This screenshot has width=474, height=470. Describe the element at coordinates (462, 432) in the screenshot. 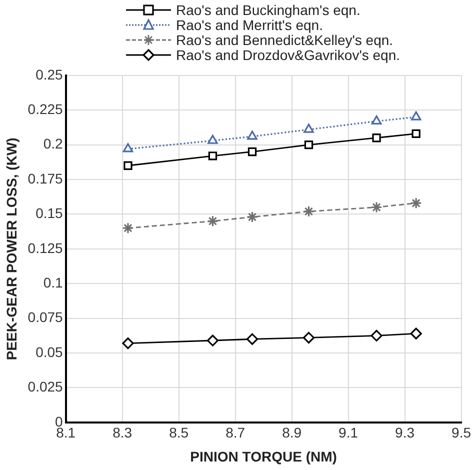

I see `x-tick-label: 9.5` at that location.